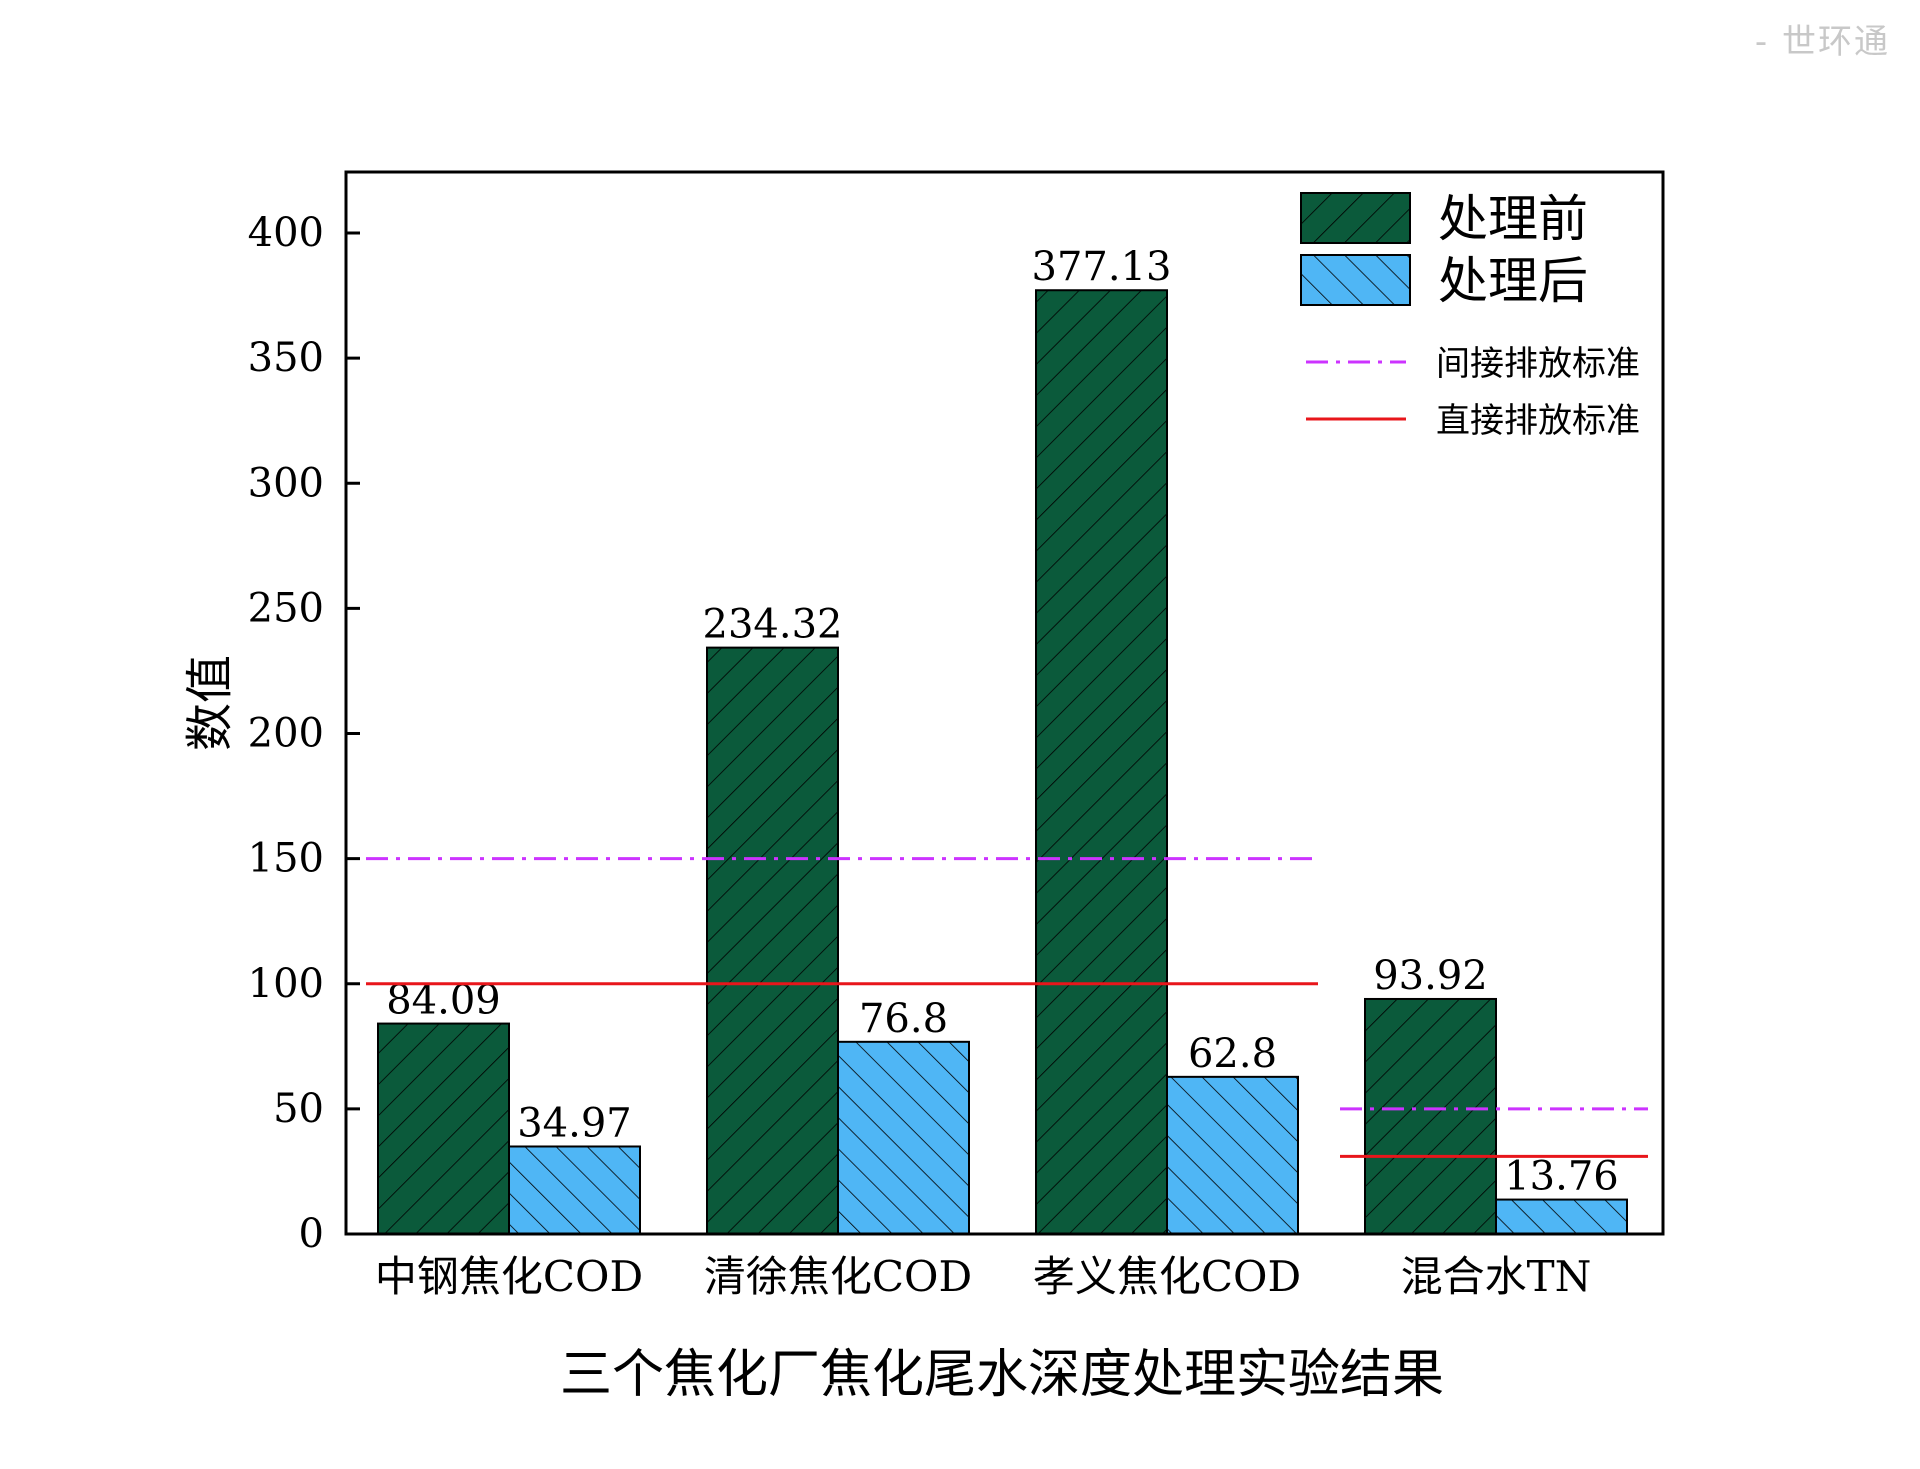  I want to click on y-tick-label: 50, so click(298, 1109).